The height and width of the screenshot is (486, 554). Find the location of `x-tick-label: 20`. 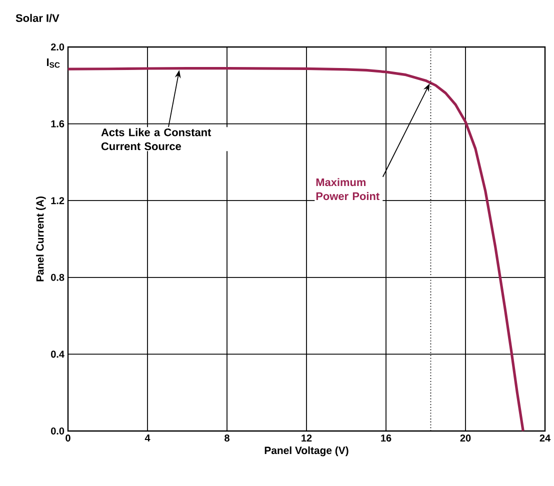

x-tick-label: 20 is located at coordinates (465, 438).